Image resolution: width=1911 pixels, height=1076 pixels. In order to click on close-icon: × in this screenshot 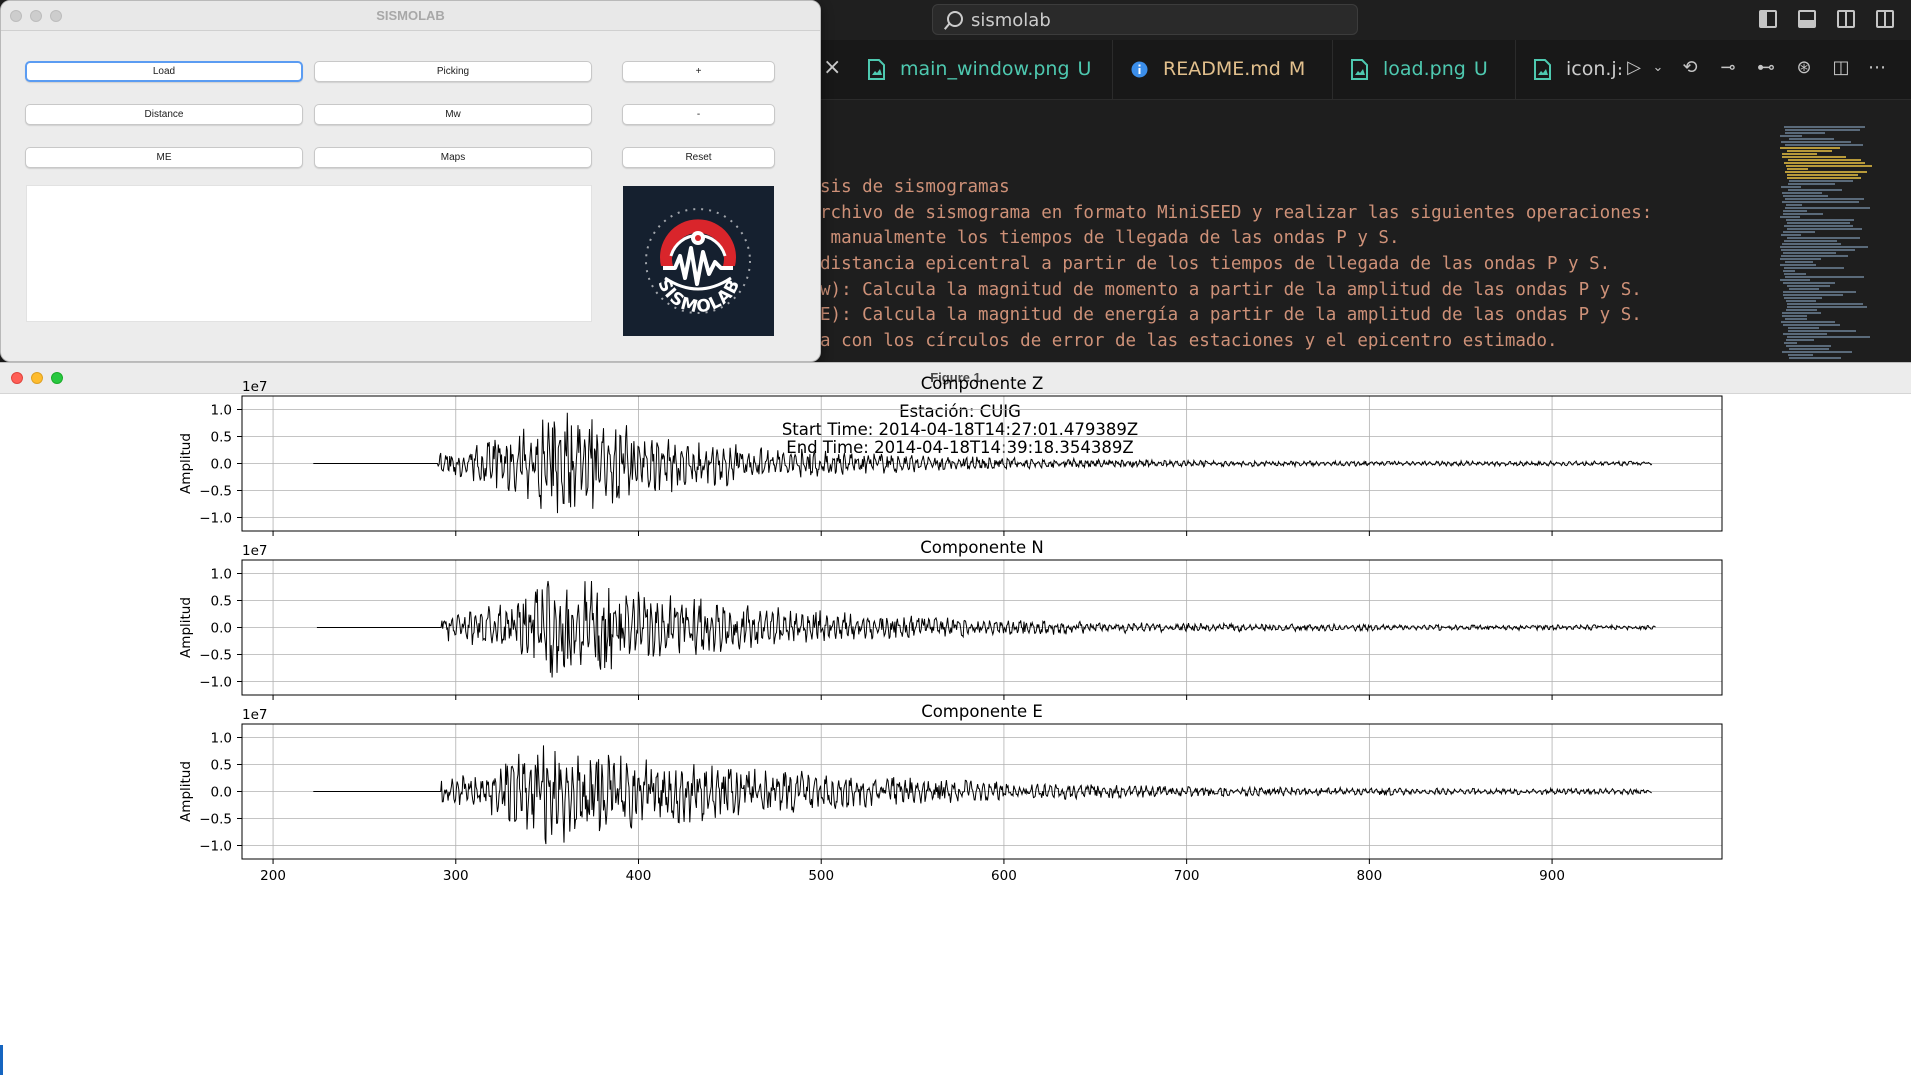, I will do `click(832, 67)`.